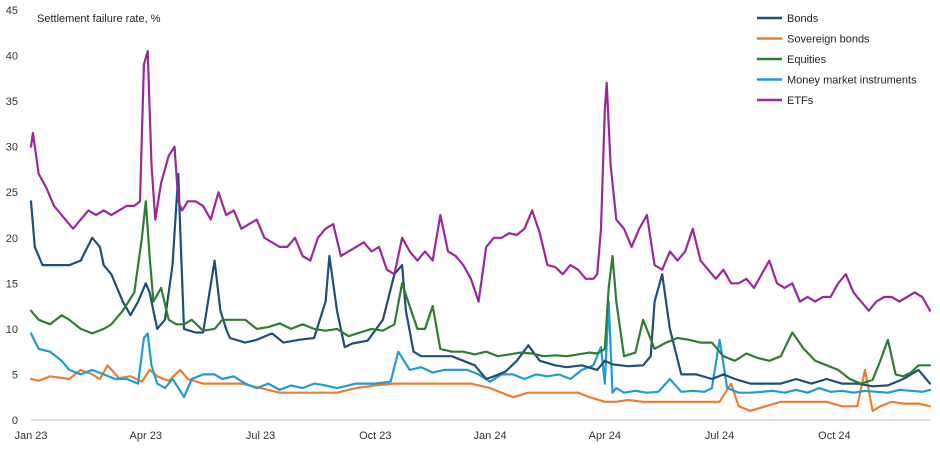 This screenshot has height=449, width=940. I want to click on y-tick-label: 10, so click(12, 330).